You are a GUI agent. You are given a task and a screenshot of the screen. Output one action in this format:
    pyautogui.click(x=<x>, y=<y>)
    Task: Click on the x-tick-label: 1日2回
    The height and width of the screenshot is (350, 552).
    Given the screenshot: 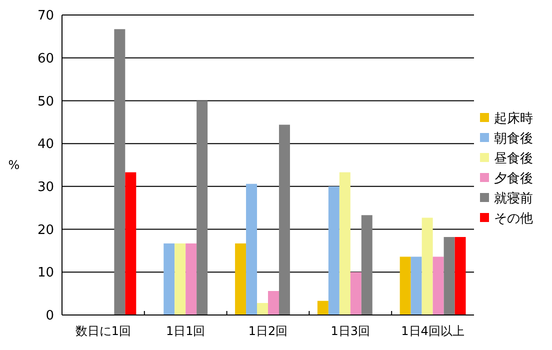 What is the action you would take?
    pyautogui.click(x=268, y=331)
    